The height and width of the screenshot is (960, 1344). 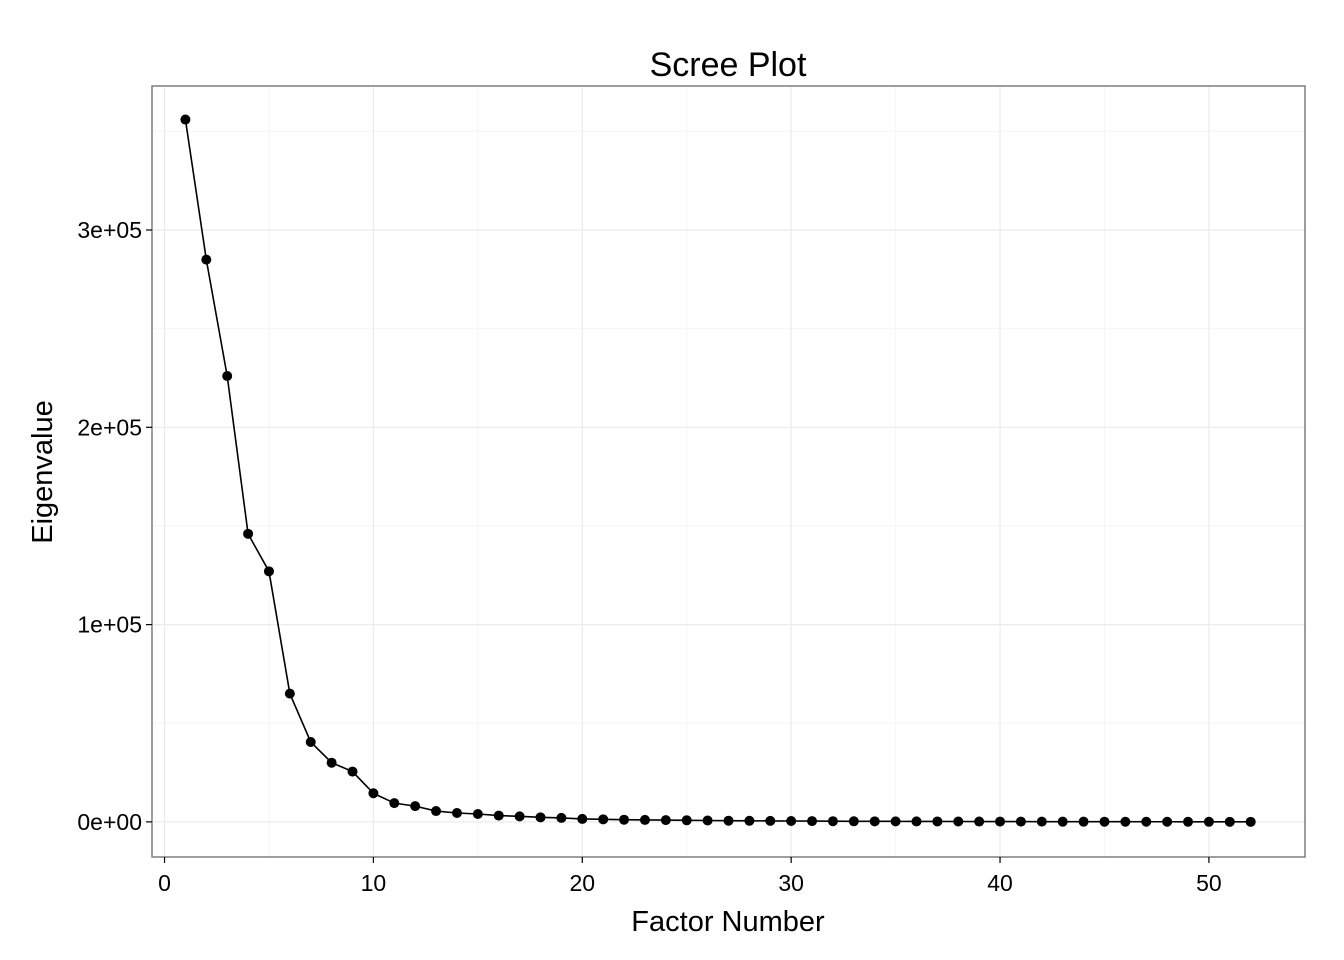 What do you see at coordinates (109, 427) in the screenshot?
I see `y-tick-label: 2e+05` at bounding box center [109, 427].